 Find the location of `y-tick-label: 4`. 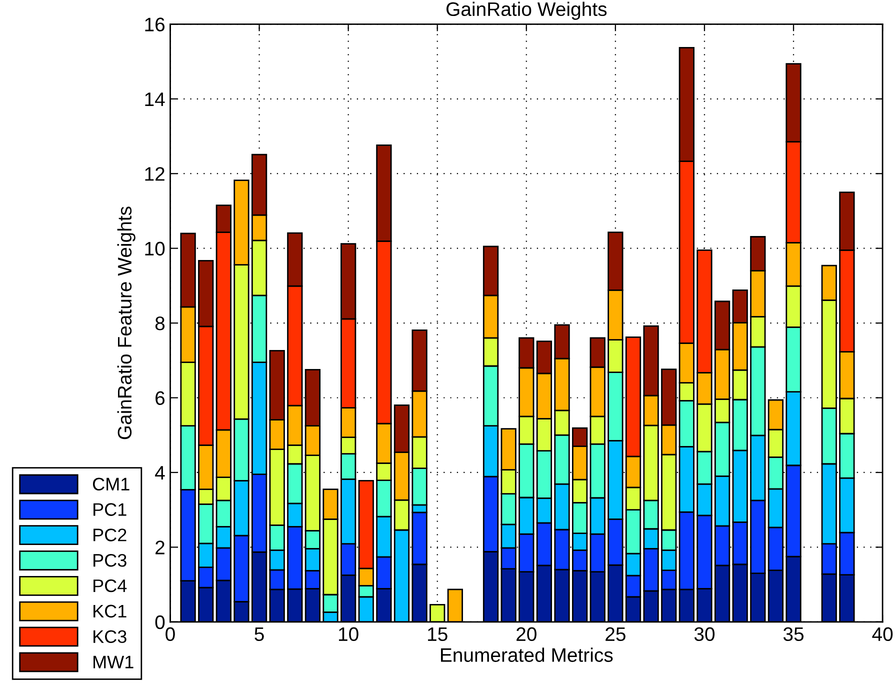

y-tick-label: 4 is located at coordinates (160, 473).